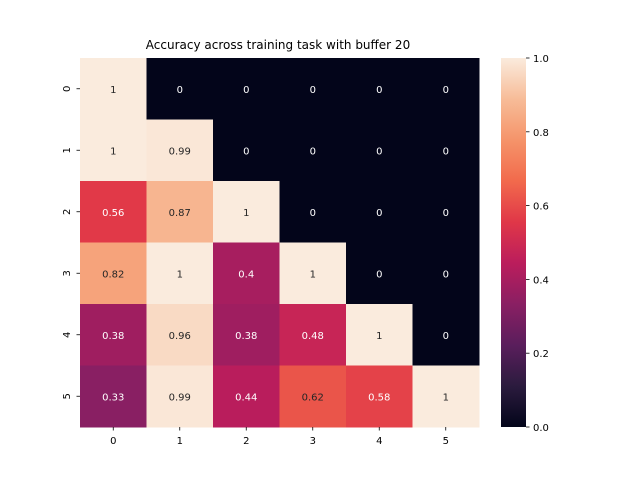 The height and width of the screenshot is (480, 640). What do you see at coordinates (446, 441) in the screenshot?
I see `x-tick-label: 5` at bounding box center [446, 441].